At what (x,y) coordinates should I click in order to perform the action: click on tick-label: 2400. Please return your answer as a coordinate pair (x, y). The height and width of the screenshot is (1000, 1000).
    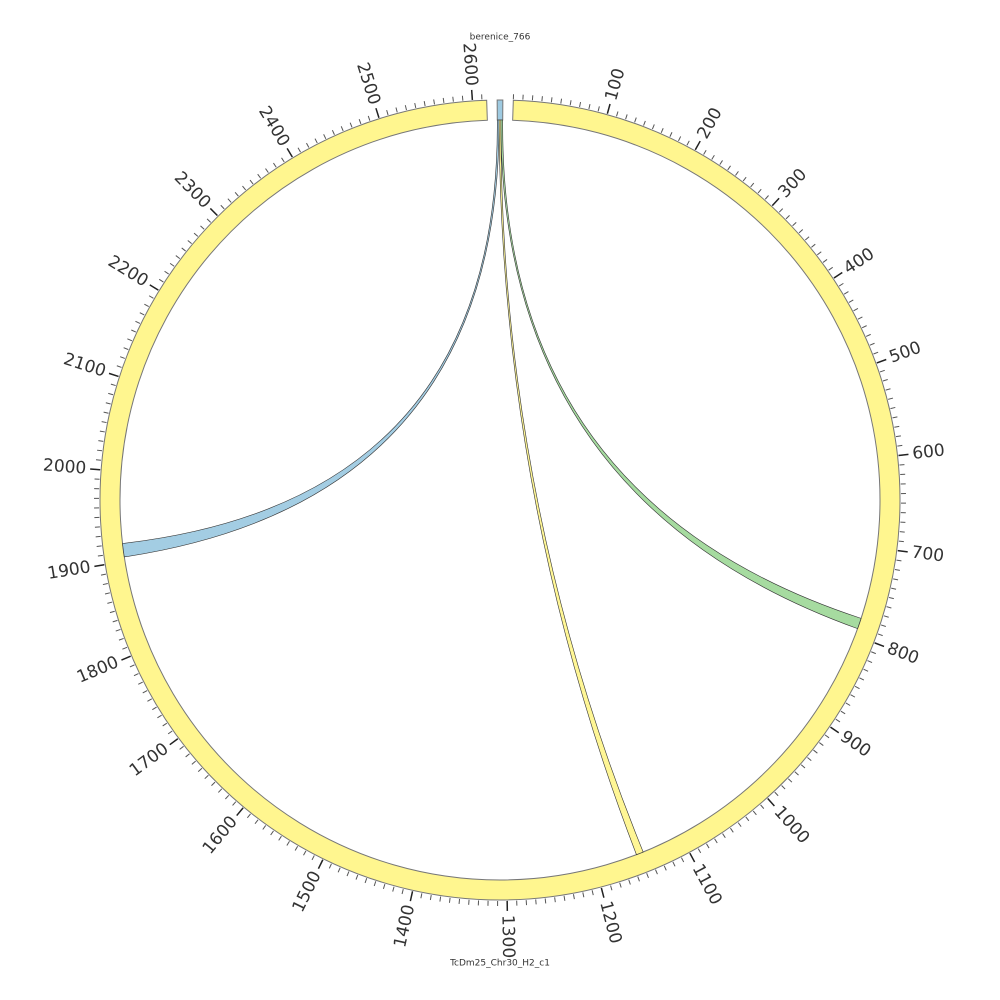
    Looking at the image, I should click on (274, 126).